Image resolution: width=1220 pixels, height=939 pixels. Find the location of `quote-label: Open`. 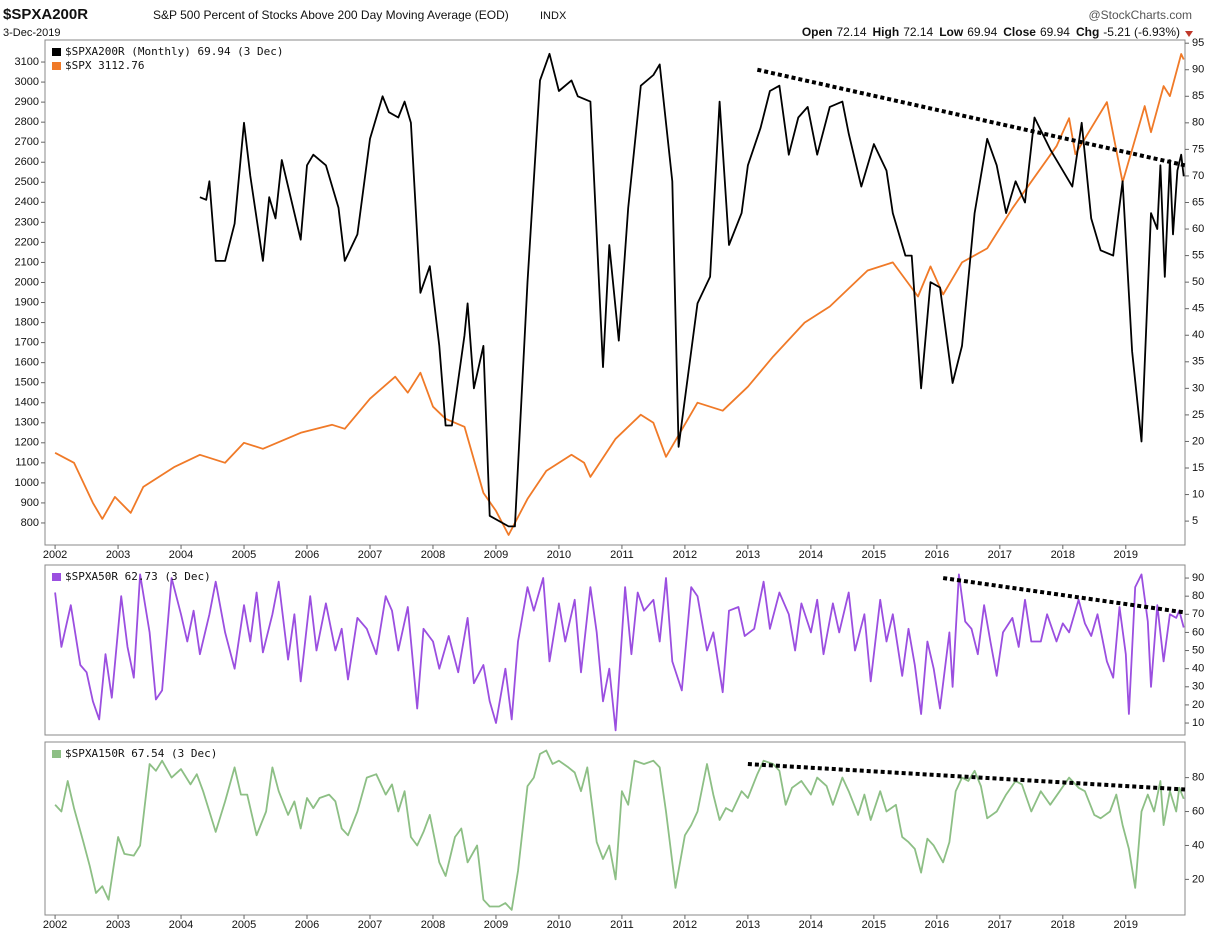

quote-label: Open is located at coordinates (817, 32).